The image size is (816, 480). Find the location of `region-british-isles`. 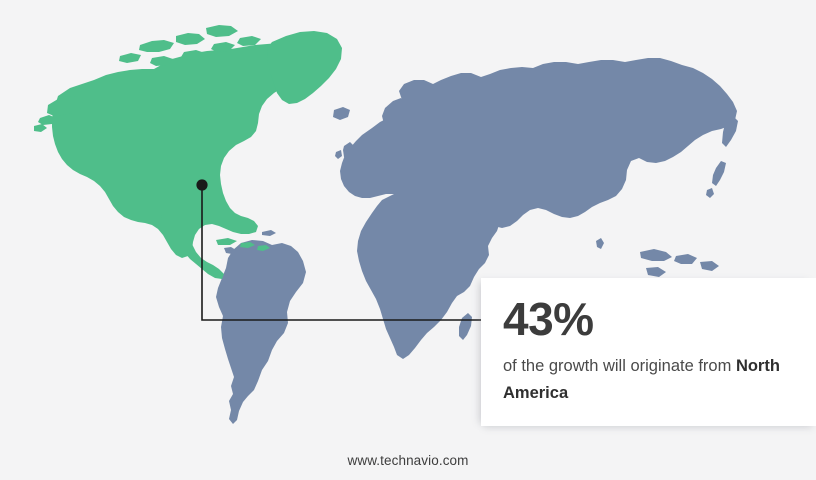

region-british-isles is located at coordinates (344, 151).